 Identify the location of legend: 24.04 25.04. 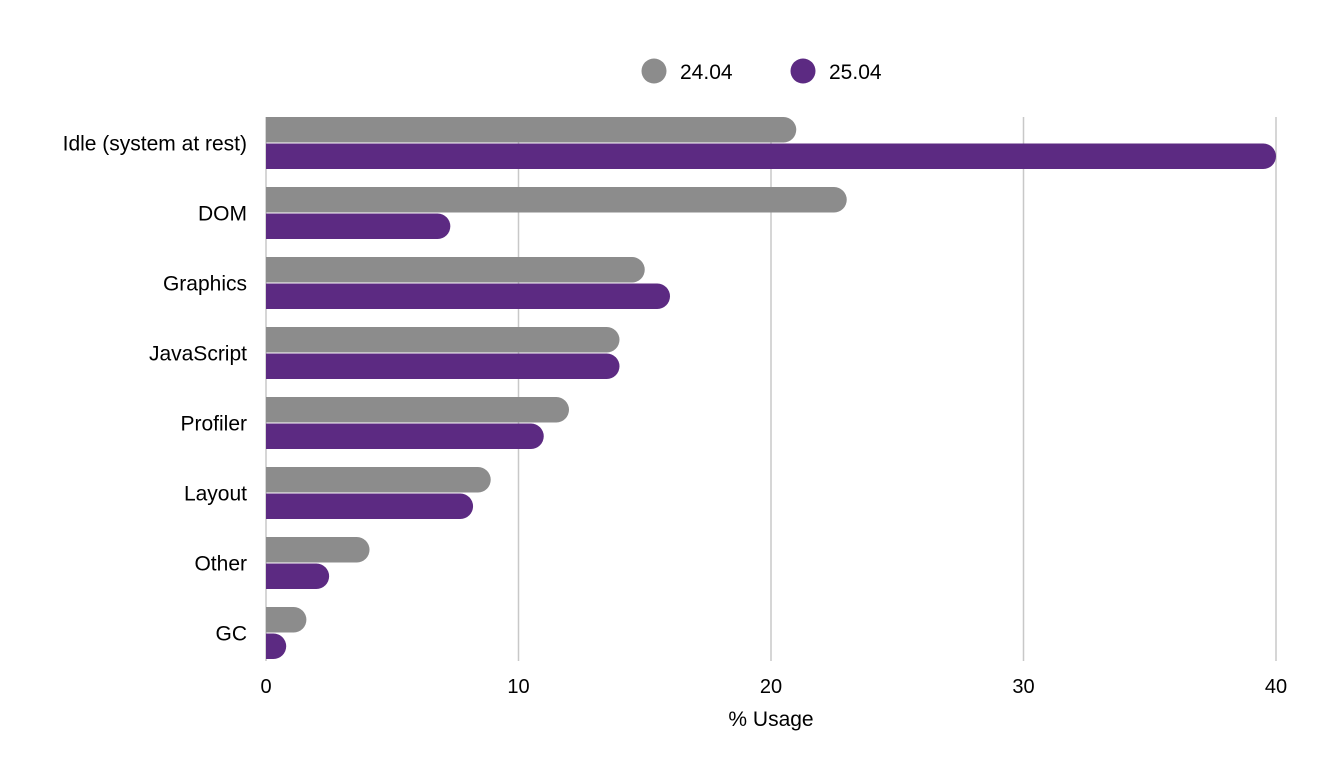
(761, 71).